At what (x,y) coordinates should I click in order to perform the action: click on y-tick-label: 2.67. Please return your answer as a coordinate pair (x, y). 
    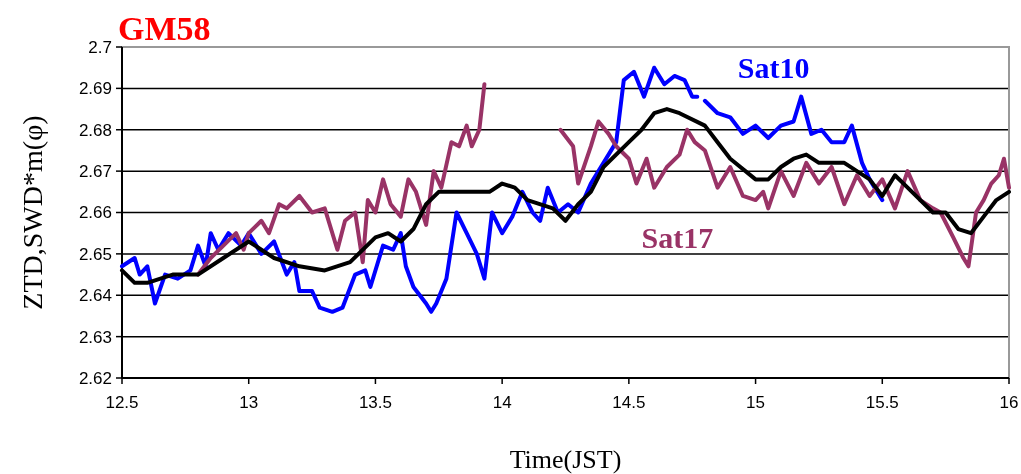
    Looking at the image, I should click on (95, 172).